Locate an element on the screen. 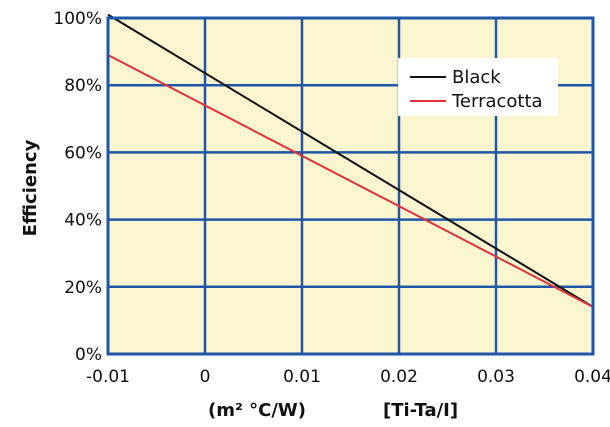 The height and width of the screenshot is (427, 610). y-axis-title: Efficiency is located at coordinates (30, 187).